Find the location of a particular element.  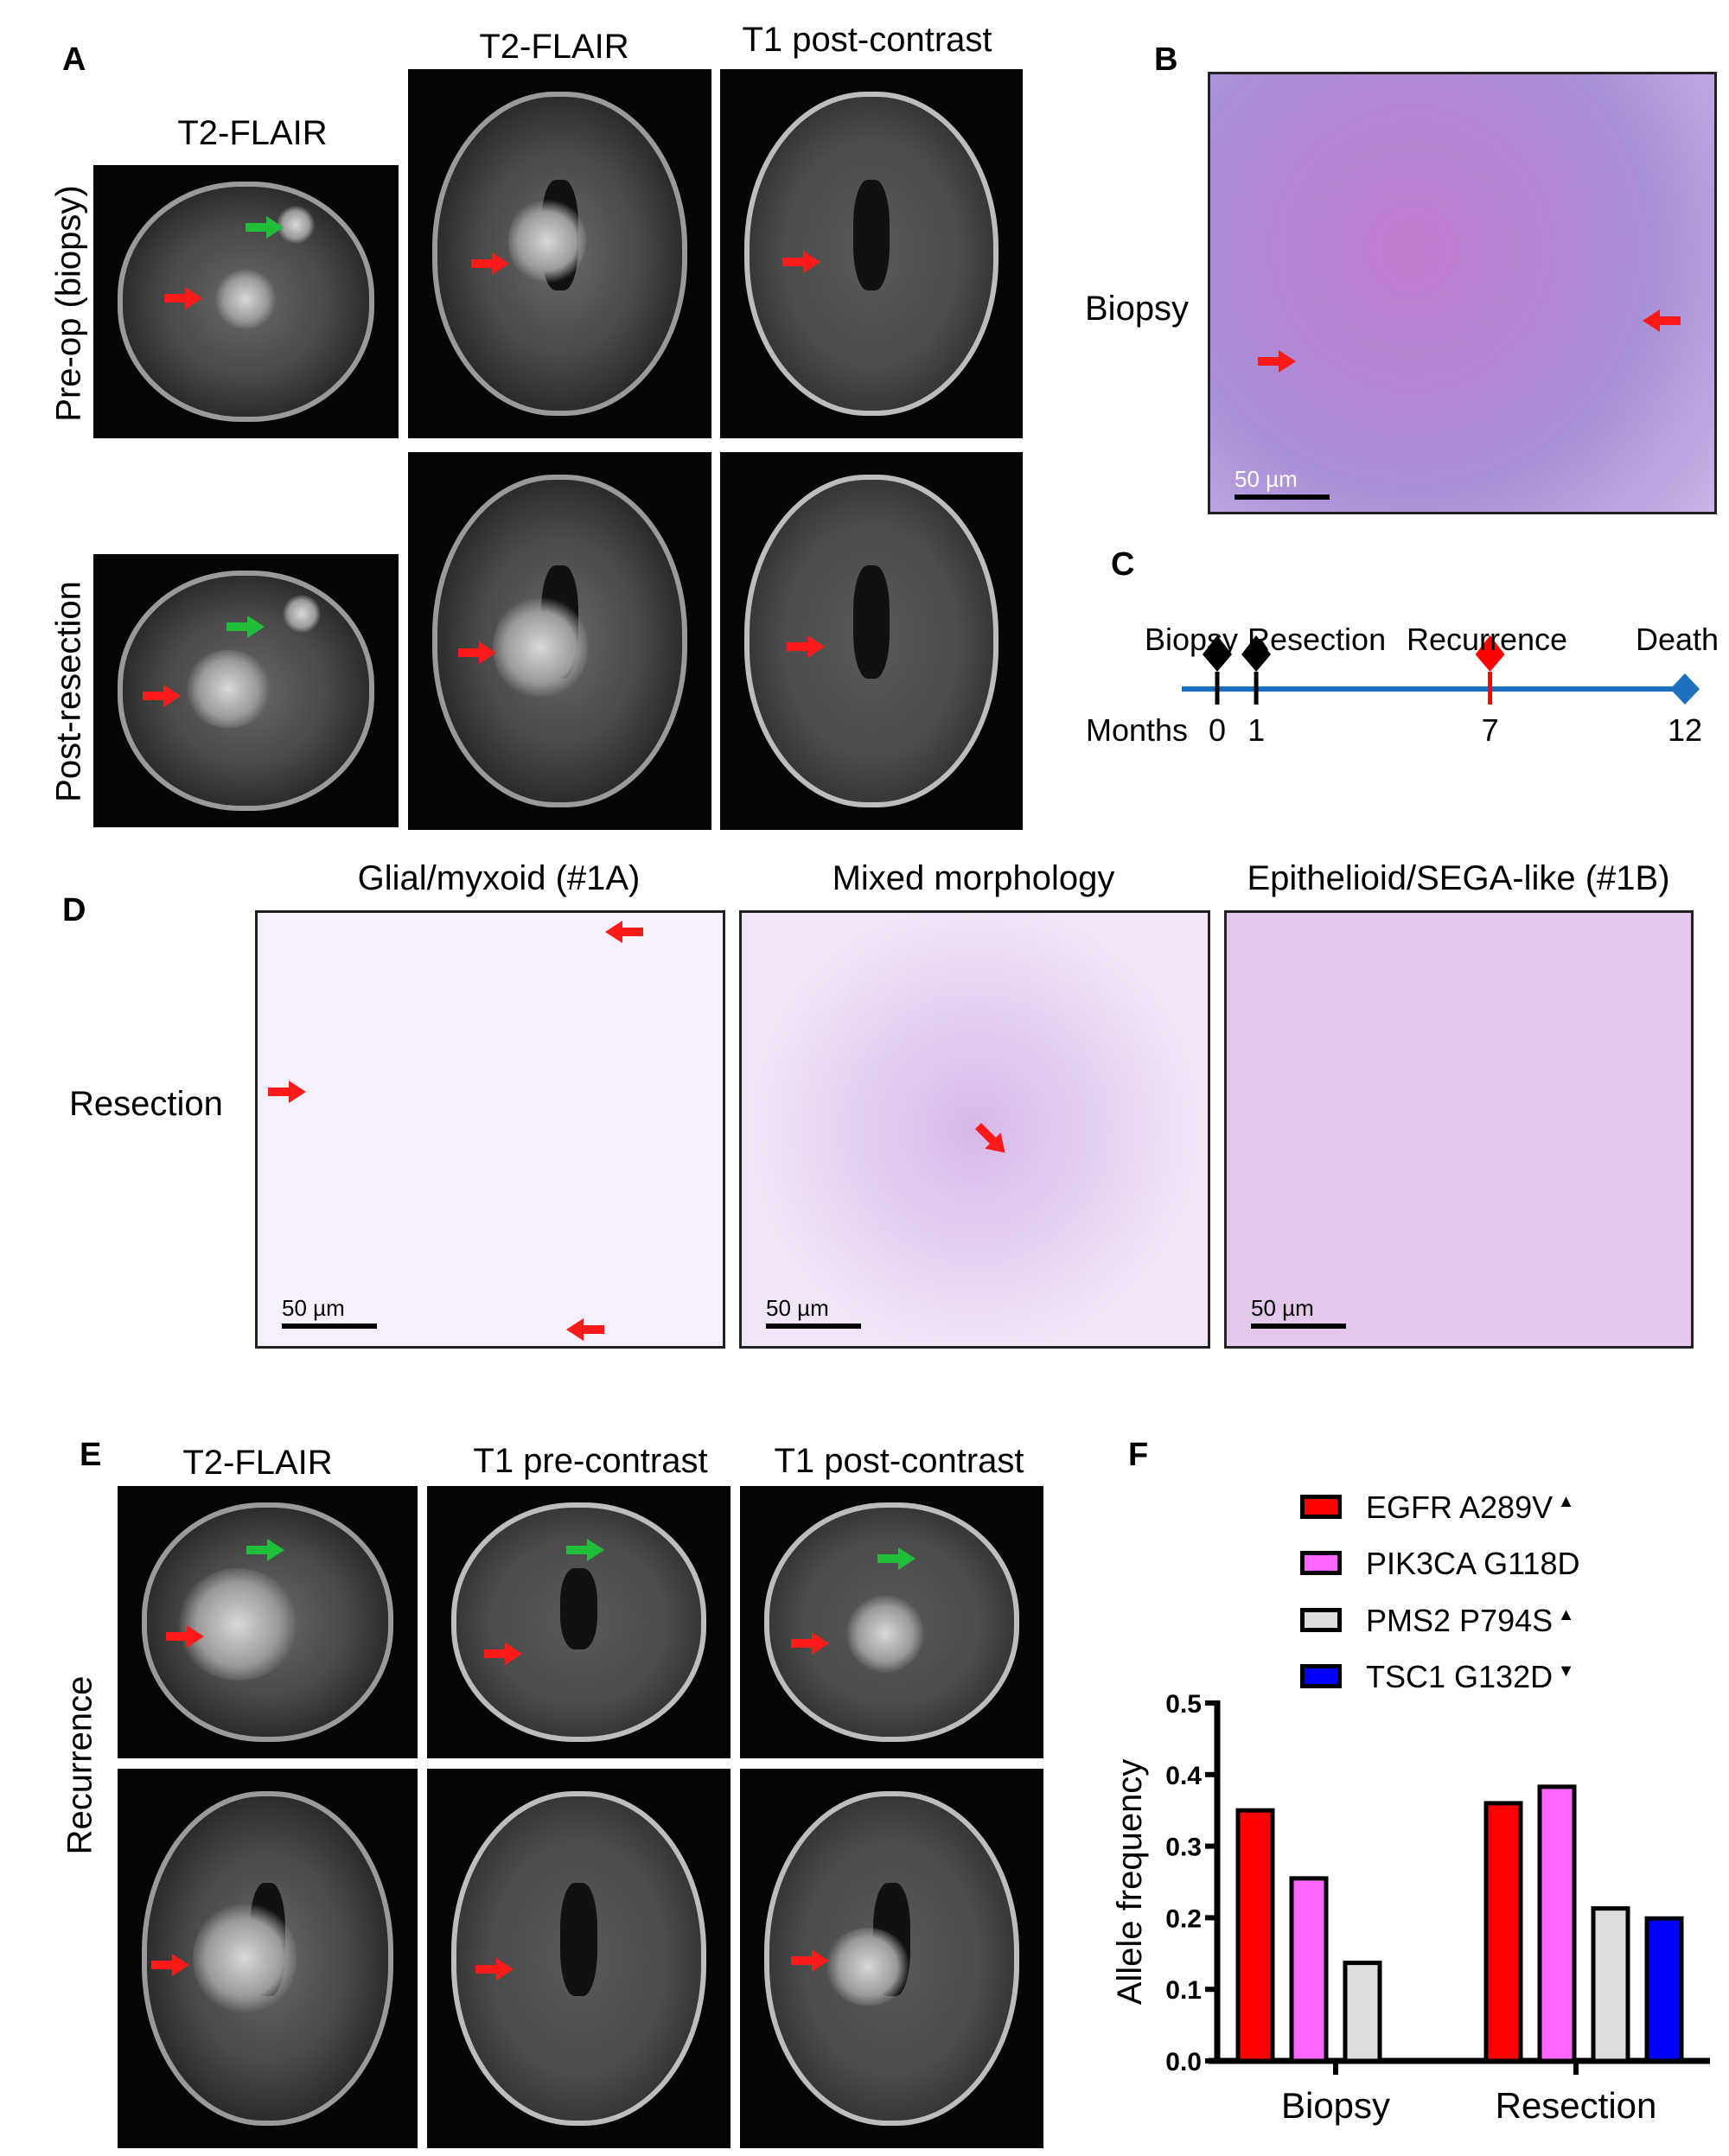

event-label: Recurrence is located at coordinates (1487, 639).